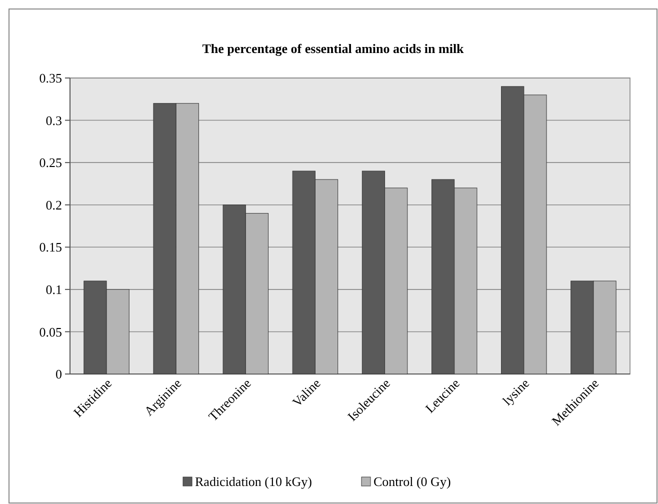  Describe the element at coordinates (59, 374) in the screenshot. I see `y-tick-label: 0` at that location.